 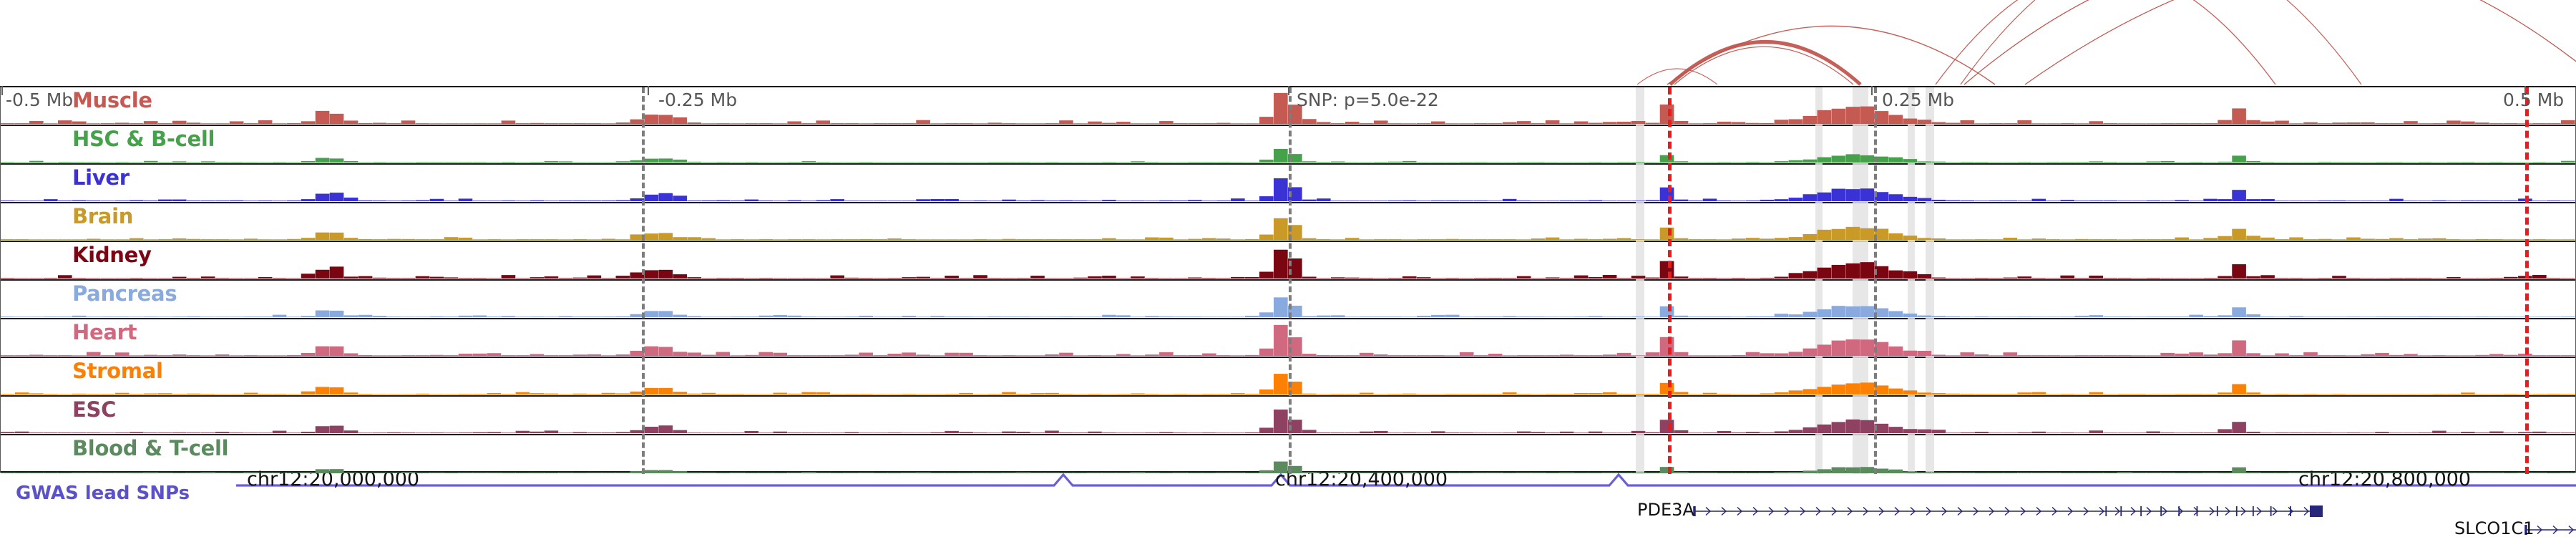 What do you see at coordinates (103, 493) in the screenshot?
I see `gwas-track-label: GWAS lead SNPs` at bounding box center [103, 493].